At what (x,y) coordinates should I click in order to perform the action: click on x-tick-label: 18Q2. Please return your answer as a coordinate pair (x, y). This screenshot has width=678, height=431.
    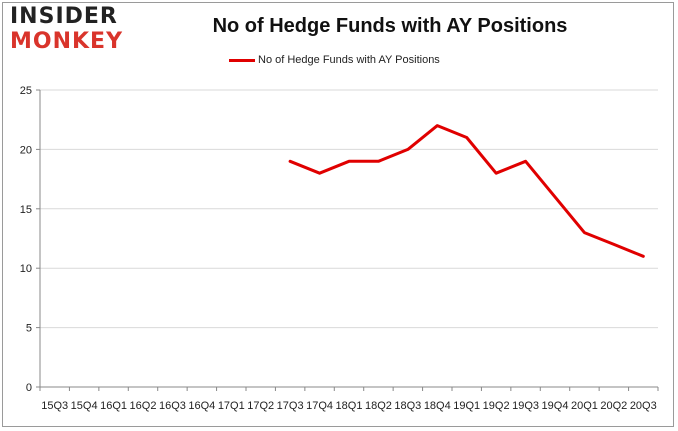
    Looking at the image, I should click on (378, 406).